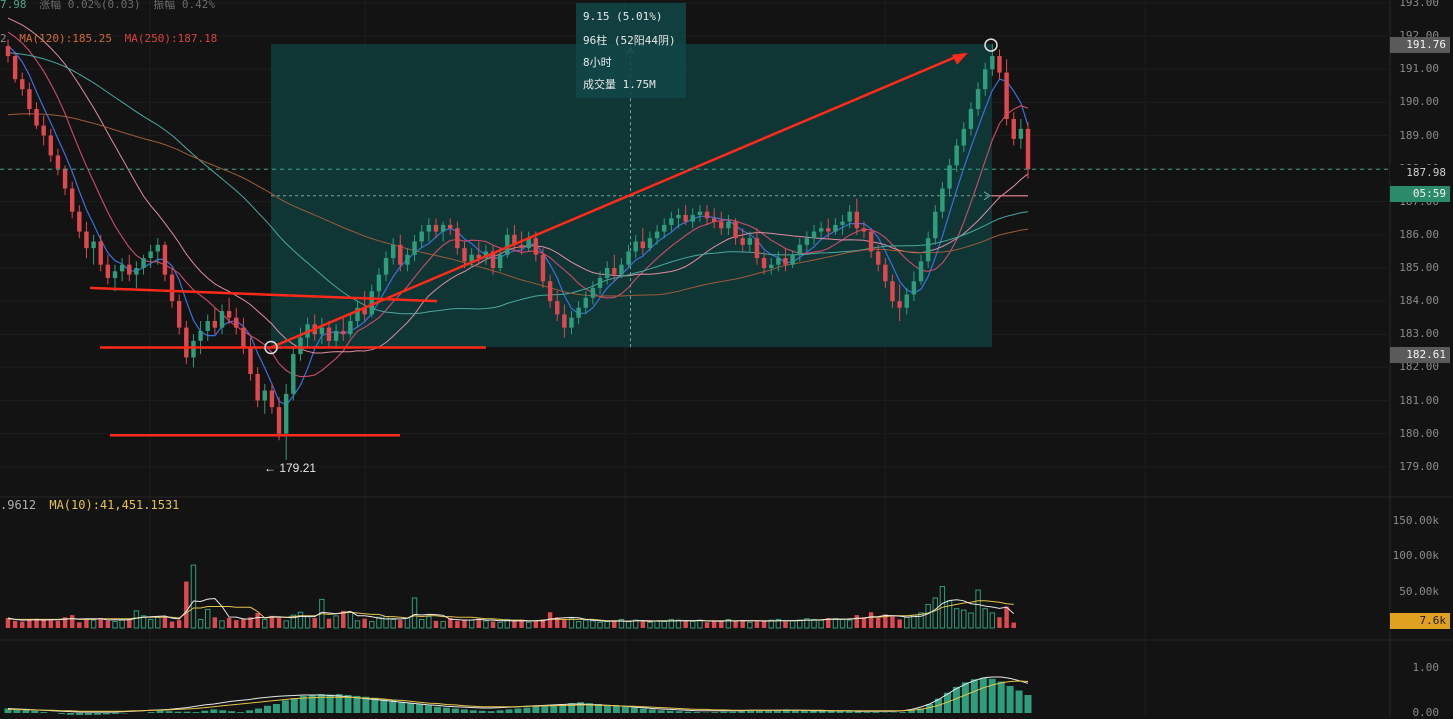 The width and height of the screenshot is (1453, 719). I want to click on high-price-tag: 191.76, so click(1420, 45).